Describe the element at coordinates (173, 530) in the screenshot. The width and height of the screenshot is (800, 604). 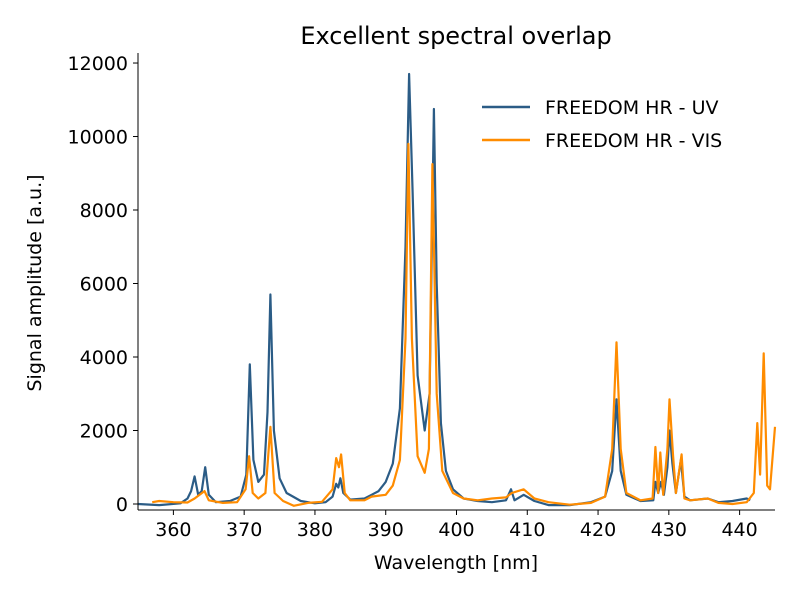
I see `x-tick-label: 360` at that location.